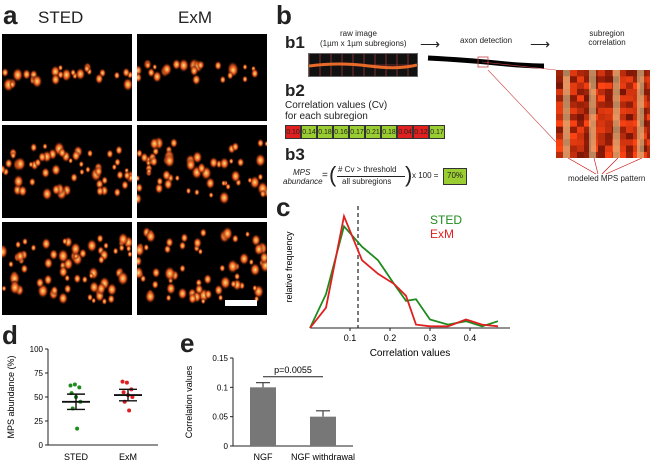 This screenshot has height=473, width=658. What do you see at coordinates (421, 132) in the screenshot?
I see `cv-cell: 0.12` at bounding box center [421, 132].